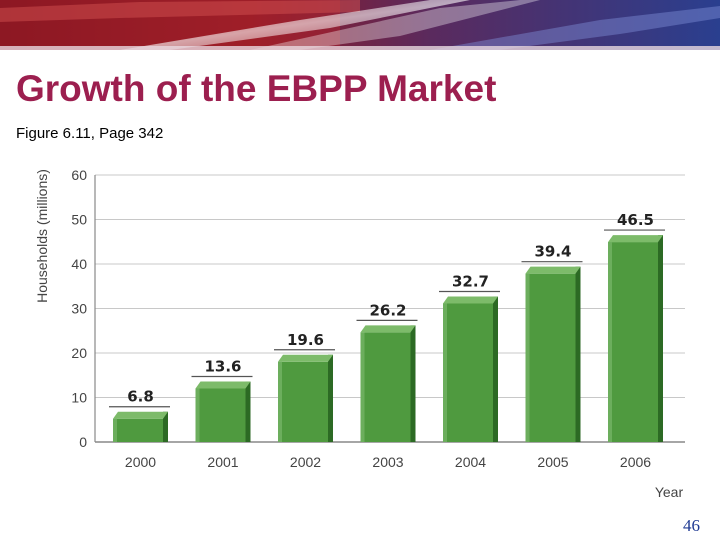 This screenshot has width=720, height=540. Describe the element at coordinates (140, 462) in the screenshot. I see `x-tick-label: 2000` at that location.